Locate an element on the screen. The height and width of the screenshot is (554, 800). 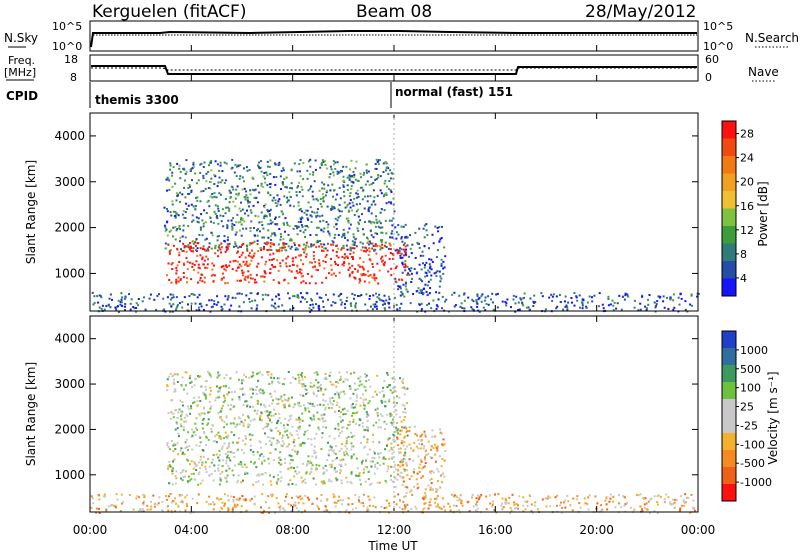
nave-trace is located at coordinates (394, 69).